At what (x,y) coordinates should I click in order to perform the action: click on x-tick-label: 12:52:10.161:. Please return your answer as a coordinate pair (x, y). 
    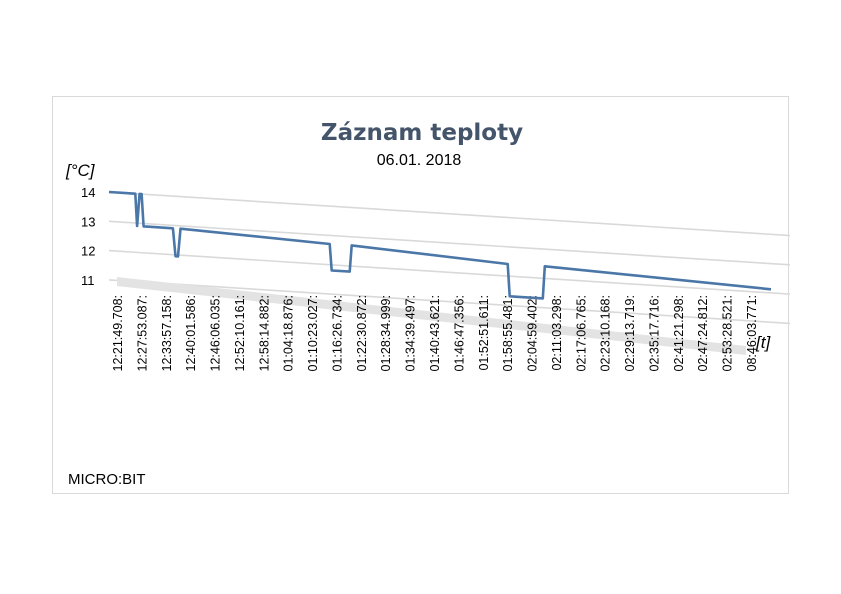
    Looking at the image, I should click on (240, 333).